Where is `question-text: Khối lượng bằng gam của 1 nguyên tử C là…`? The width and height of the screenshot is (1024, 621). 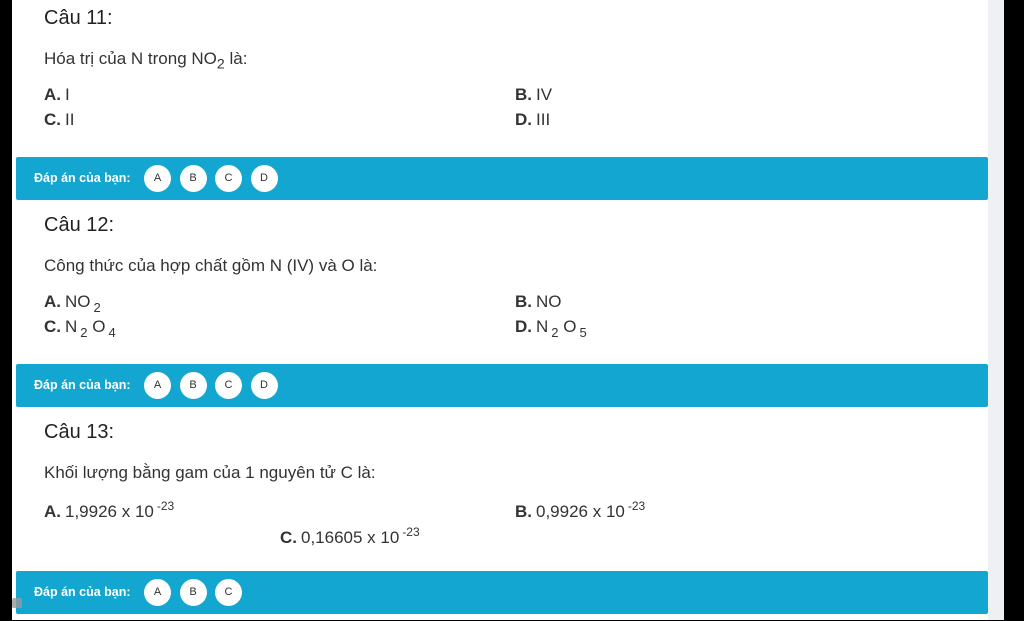 question-text: Khối lượng bằng gam của 1 nguyên tử C là… is located at coordinates (210, 473).